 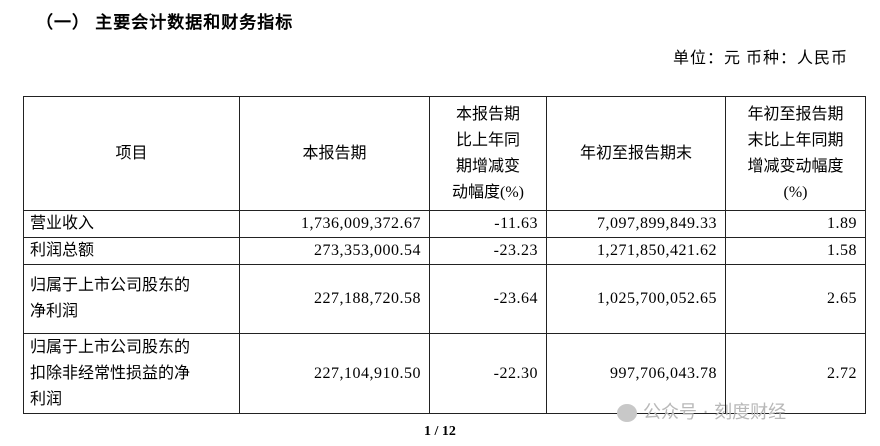 I want to click on cell-ytd-change: 2.72, so click(x=795, y=373).